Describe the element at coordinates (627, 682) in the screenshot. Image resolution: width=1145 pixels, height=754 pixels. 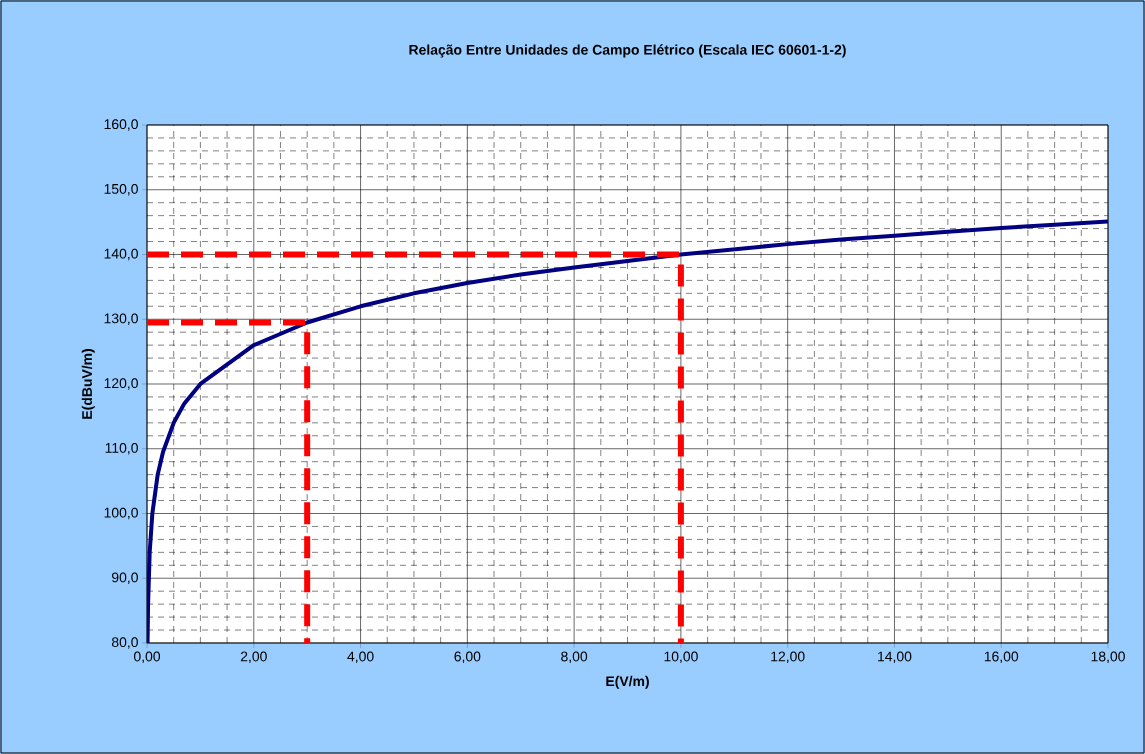
I see `x-axis-title: E(V/m)` at that location.